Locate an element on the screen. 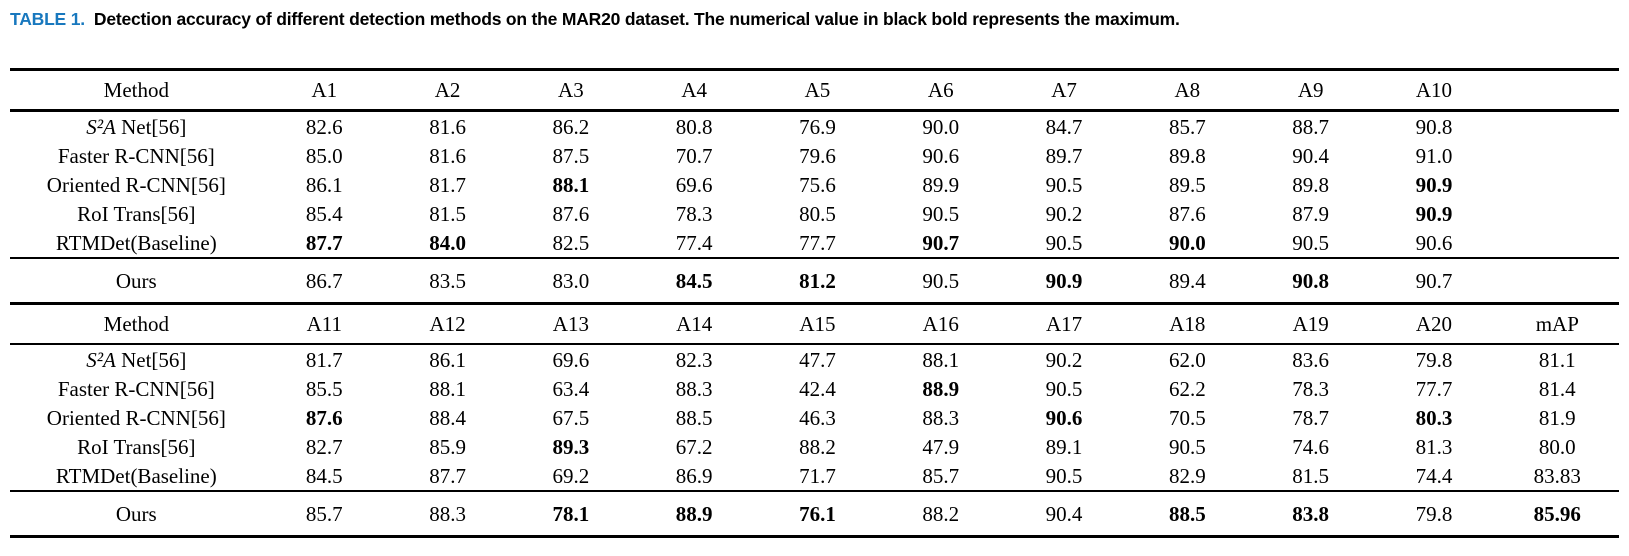 The height and width of the screenshot is (556, 1629). method-cell: RTMDet(Baseline) is located at coordinates (136, 476).